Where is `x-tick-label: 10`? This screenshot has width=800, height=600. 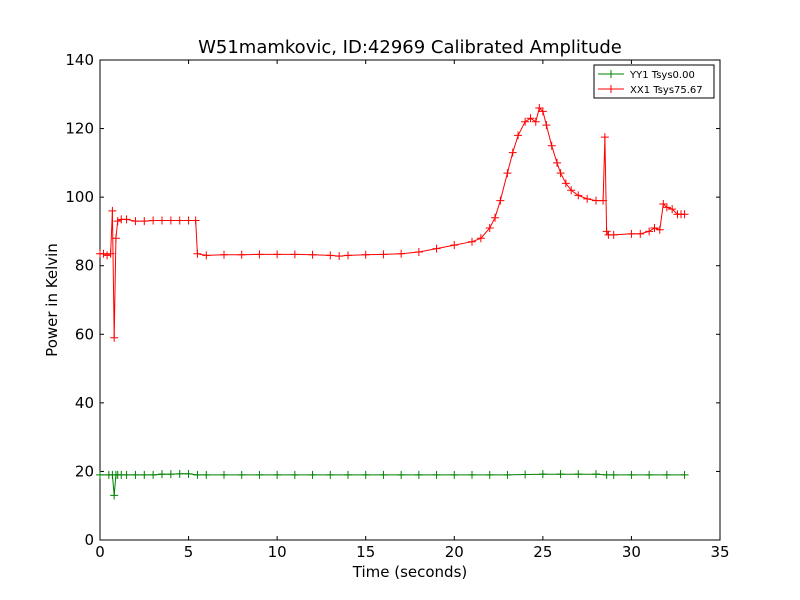
x-tick-label: 10 is located at coordinates (277, 552).